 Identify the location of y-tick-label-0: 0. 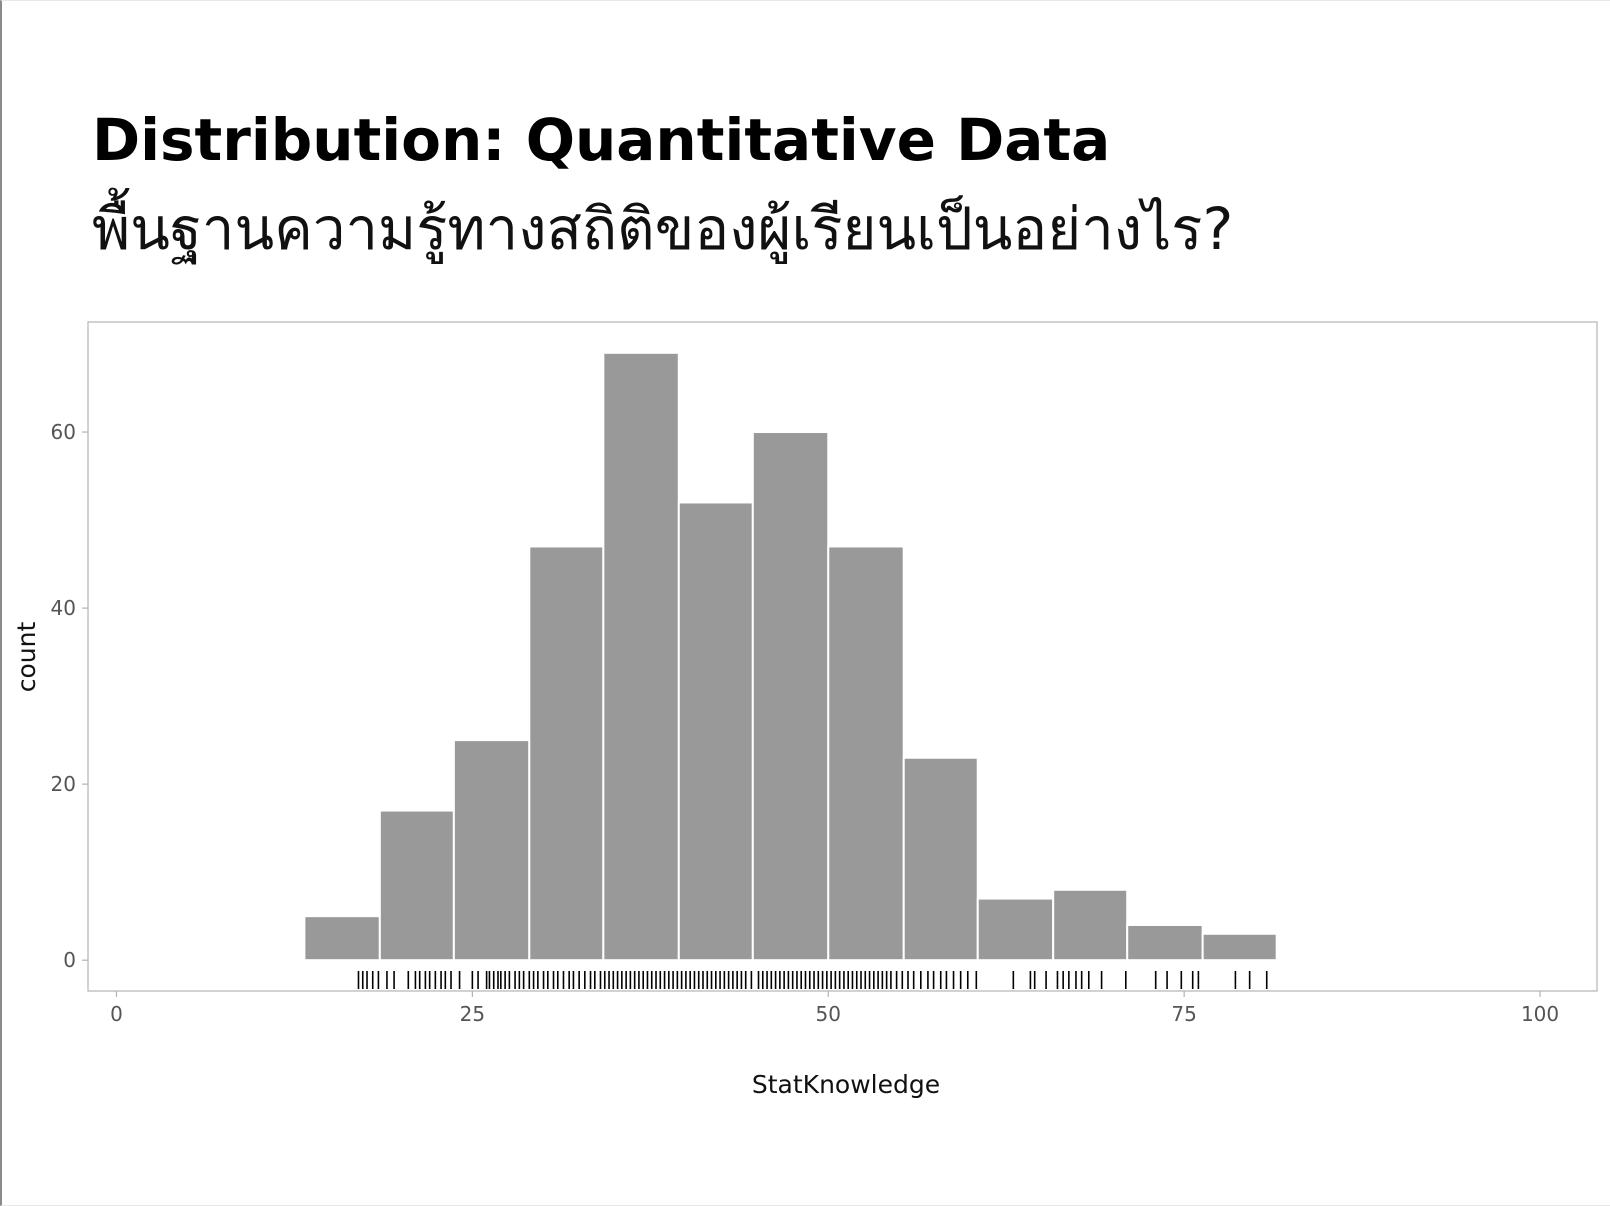
(69, 960).